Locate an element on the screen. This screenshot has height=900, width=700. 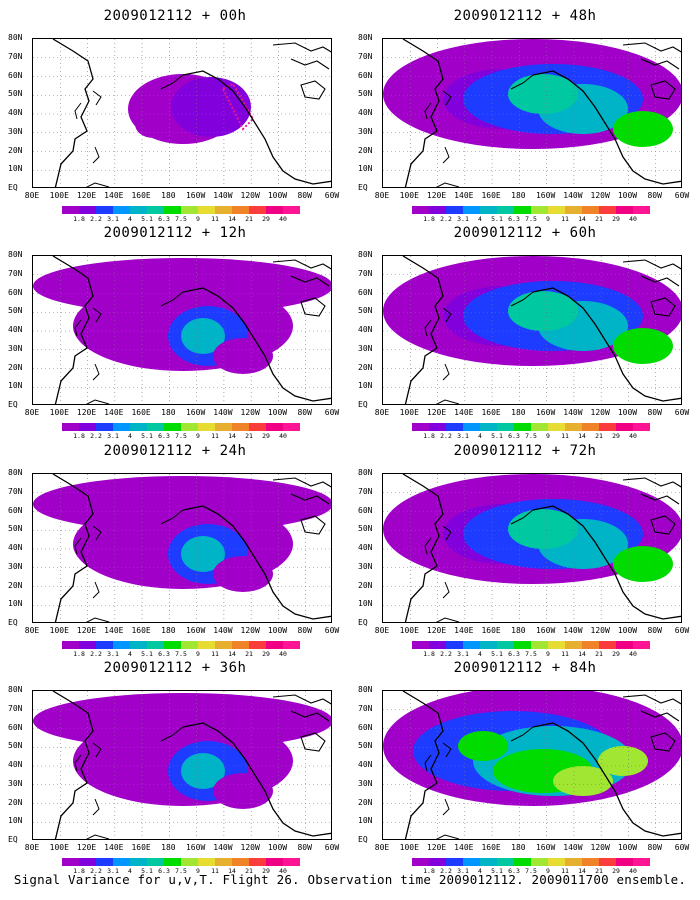
lat-label: 20N is located at coordinates (15, 802).